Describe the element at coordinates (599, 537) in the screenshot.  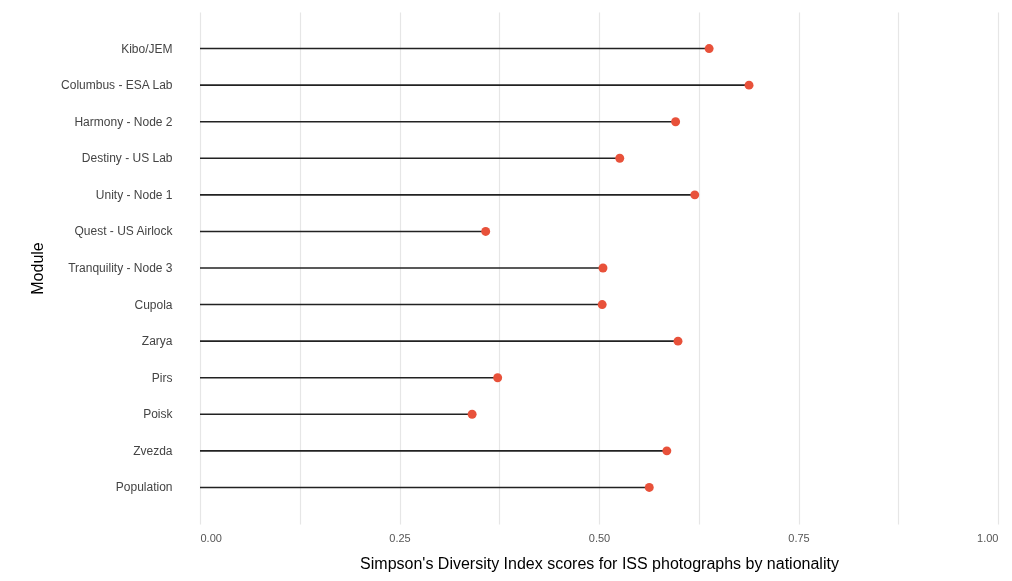
I see `x-tick-label: 0.50` at that location.